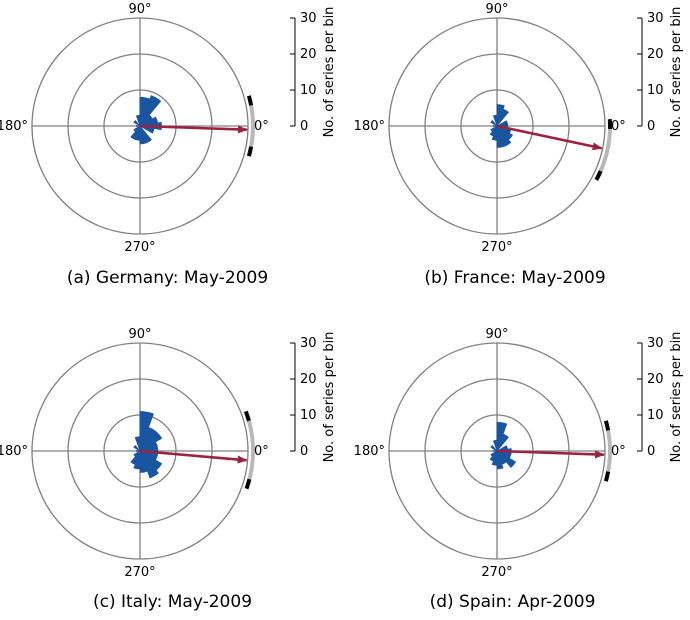 This screenshot has height=620, width=690. Describe the element at coordinates (167, 278) in the screenshot. I see `caption-a: (a) Germany: May-2009` at that location.